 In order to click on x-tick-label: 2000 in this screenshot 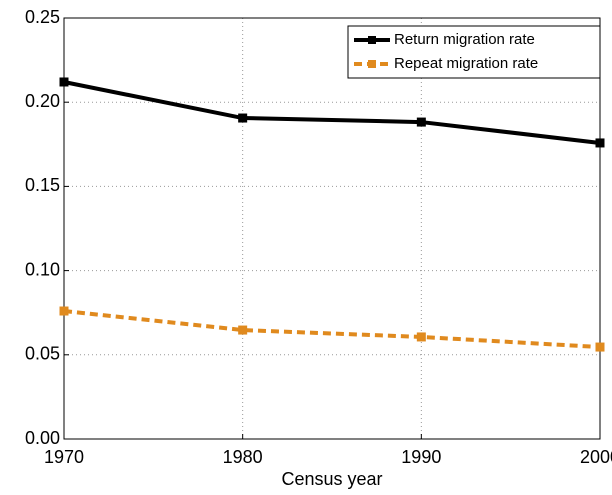, I will do `click(596, 457)`.